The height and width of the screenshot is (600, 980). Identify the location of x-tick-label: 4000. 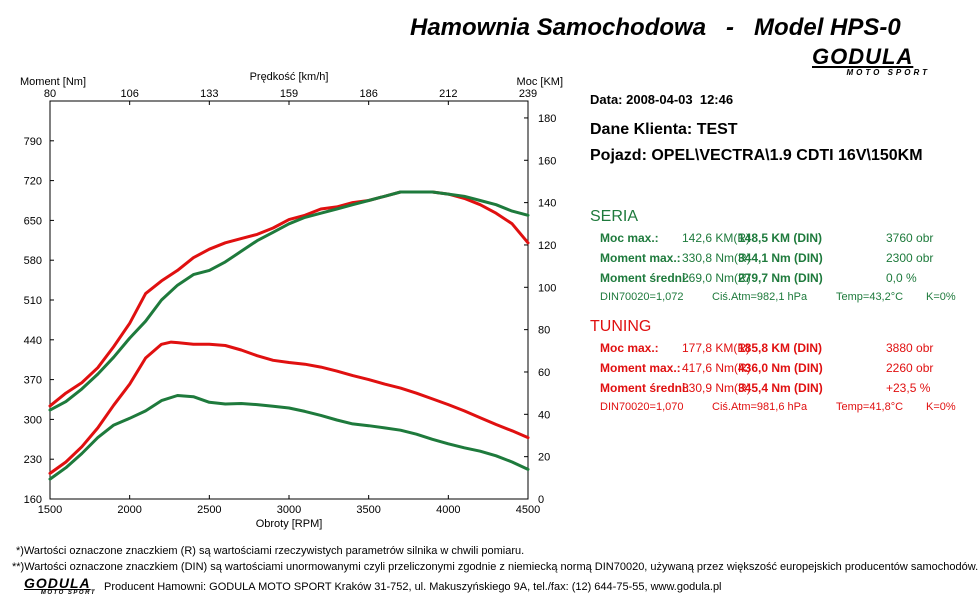
(448, 510).